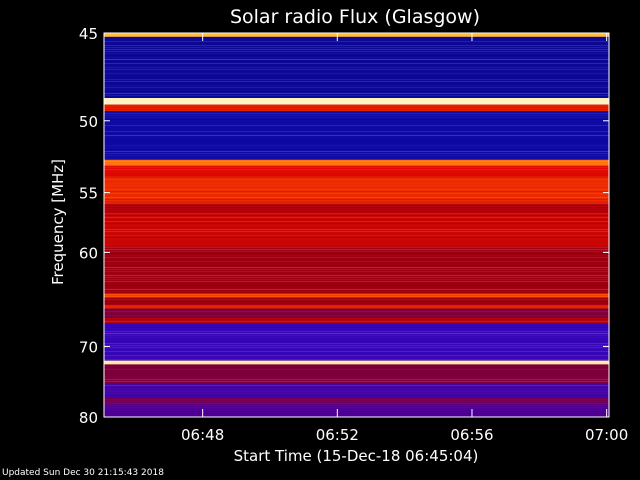 The image size is (640, 480). What do you see at coordinates (88, 253) in the screenshot?
I see `y-tick-label-60: 60` at bounding box center [88, 253].